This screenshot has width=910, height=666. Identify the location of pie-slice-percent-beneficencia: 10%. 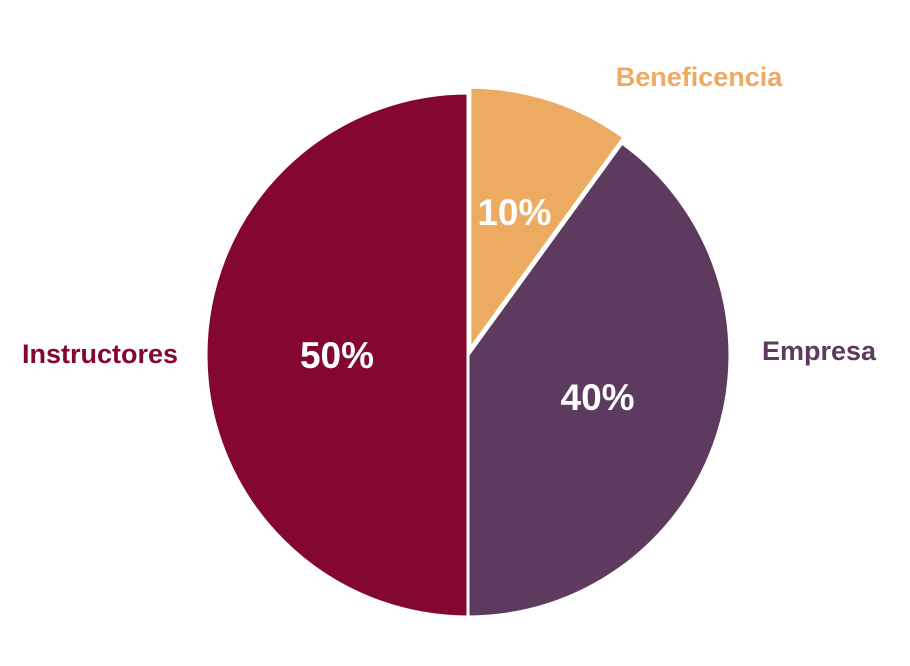
(514, 212).